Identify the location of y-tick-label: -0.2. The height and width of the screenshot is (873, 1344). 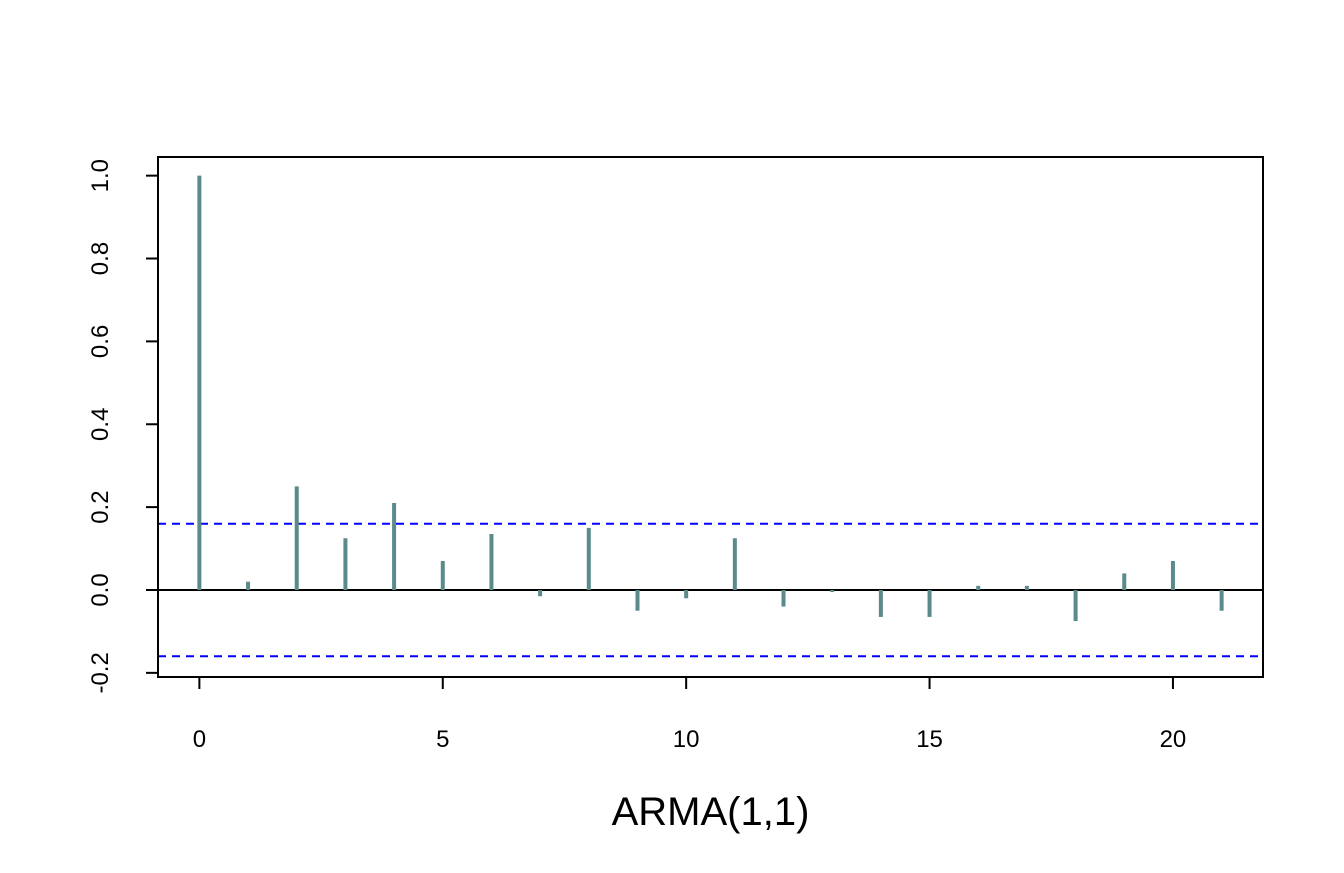
(100, 672).